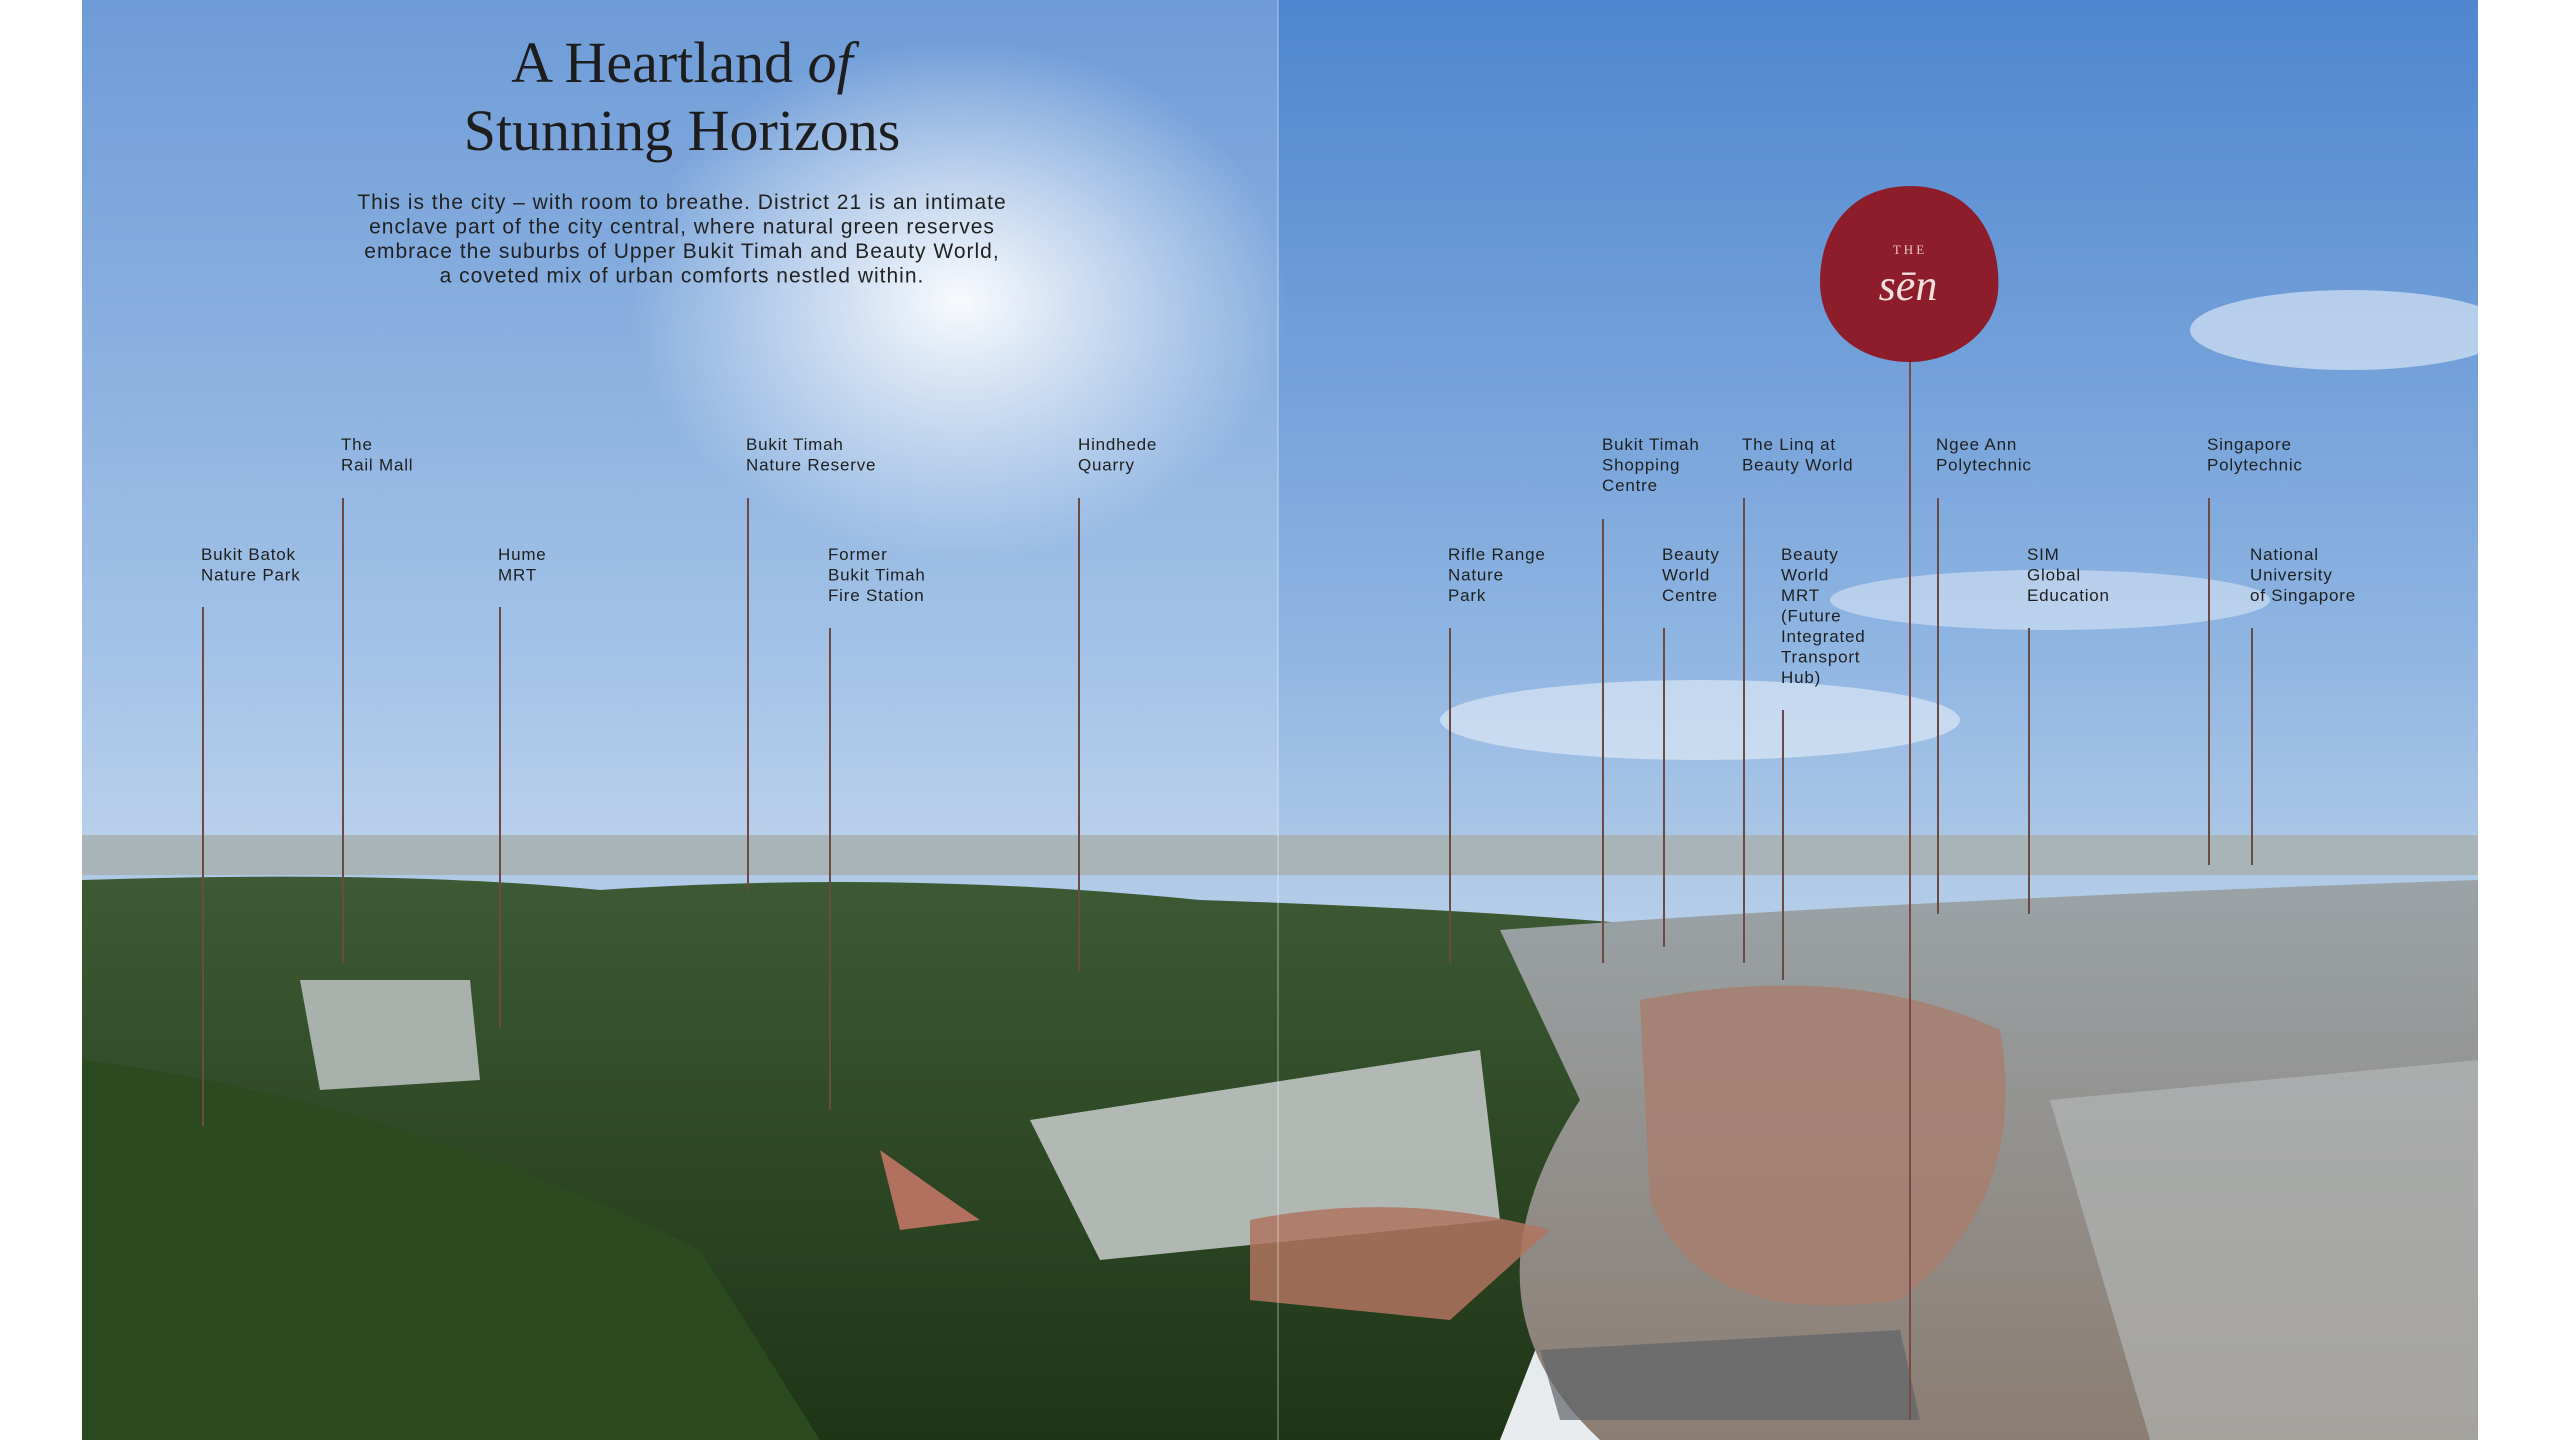 Image resolution: width=2560 pixels, height=1440 pixels. Describe the element at coordinates (1476, 575) in the screenshot. I see `landmark-label: Nature` at that location.